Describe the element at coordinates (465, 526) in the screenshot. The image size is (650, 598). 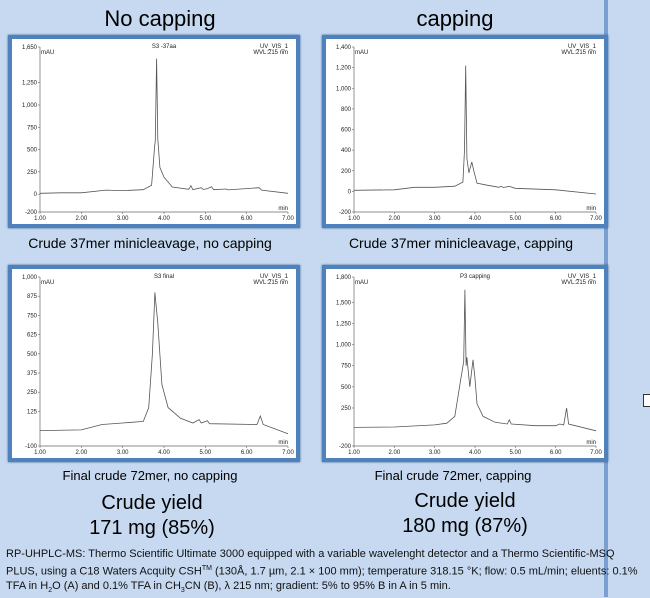
I see `yield-value: 180 mg (87%)` at that location.